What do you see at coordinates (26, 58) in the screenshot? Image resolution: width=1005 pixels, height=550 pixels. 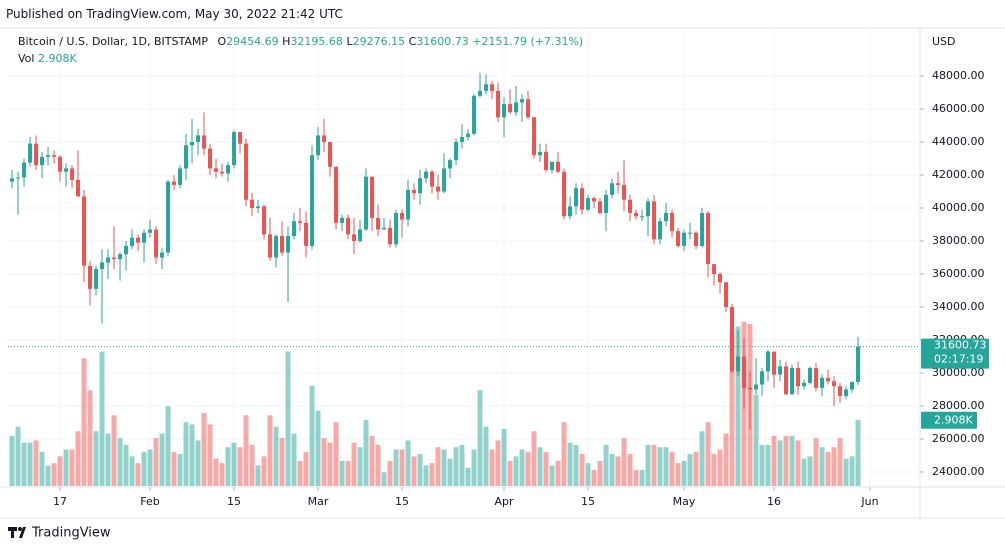 I see `volume-title: Vol` at bounding box center [26, 58].